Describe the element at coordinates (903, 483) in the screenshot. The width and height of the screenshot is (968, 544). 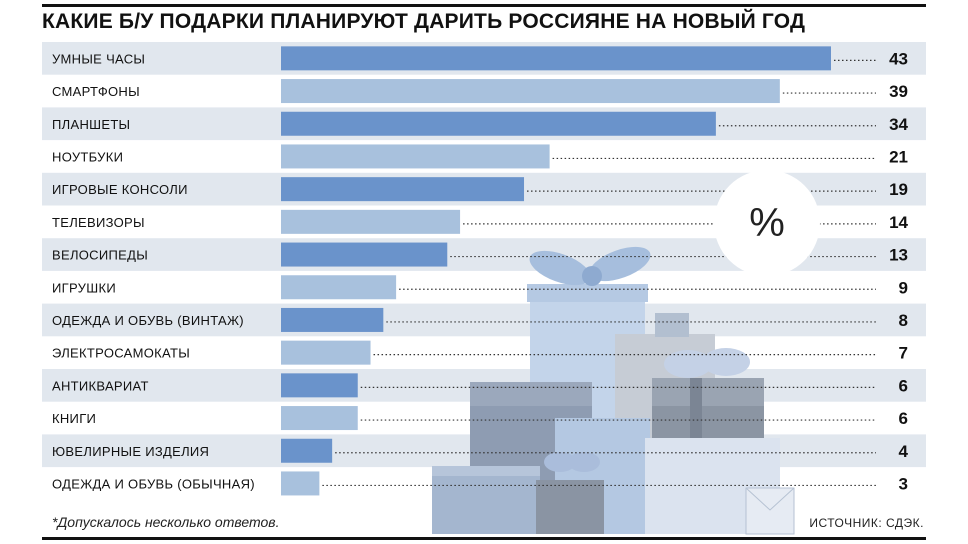
I see `value-label: 3` at that location.